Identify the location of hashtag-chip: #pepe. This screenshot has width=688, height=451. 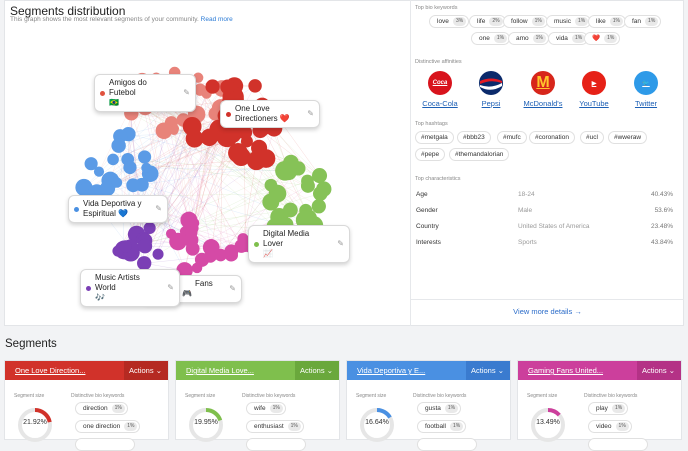
(430, 154).